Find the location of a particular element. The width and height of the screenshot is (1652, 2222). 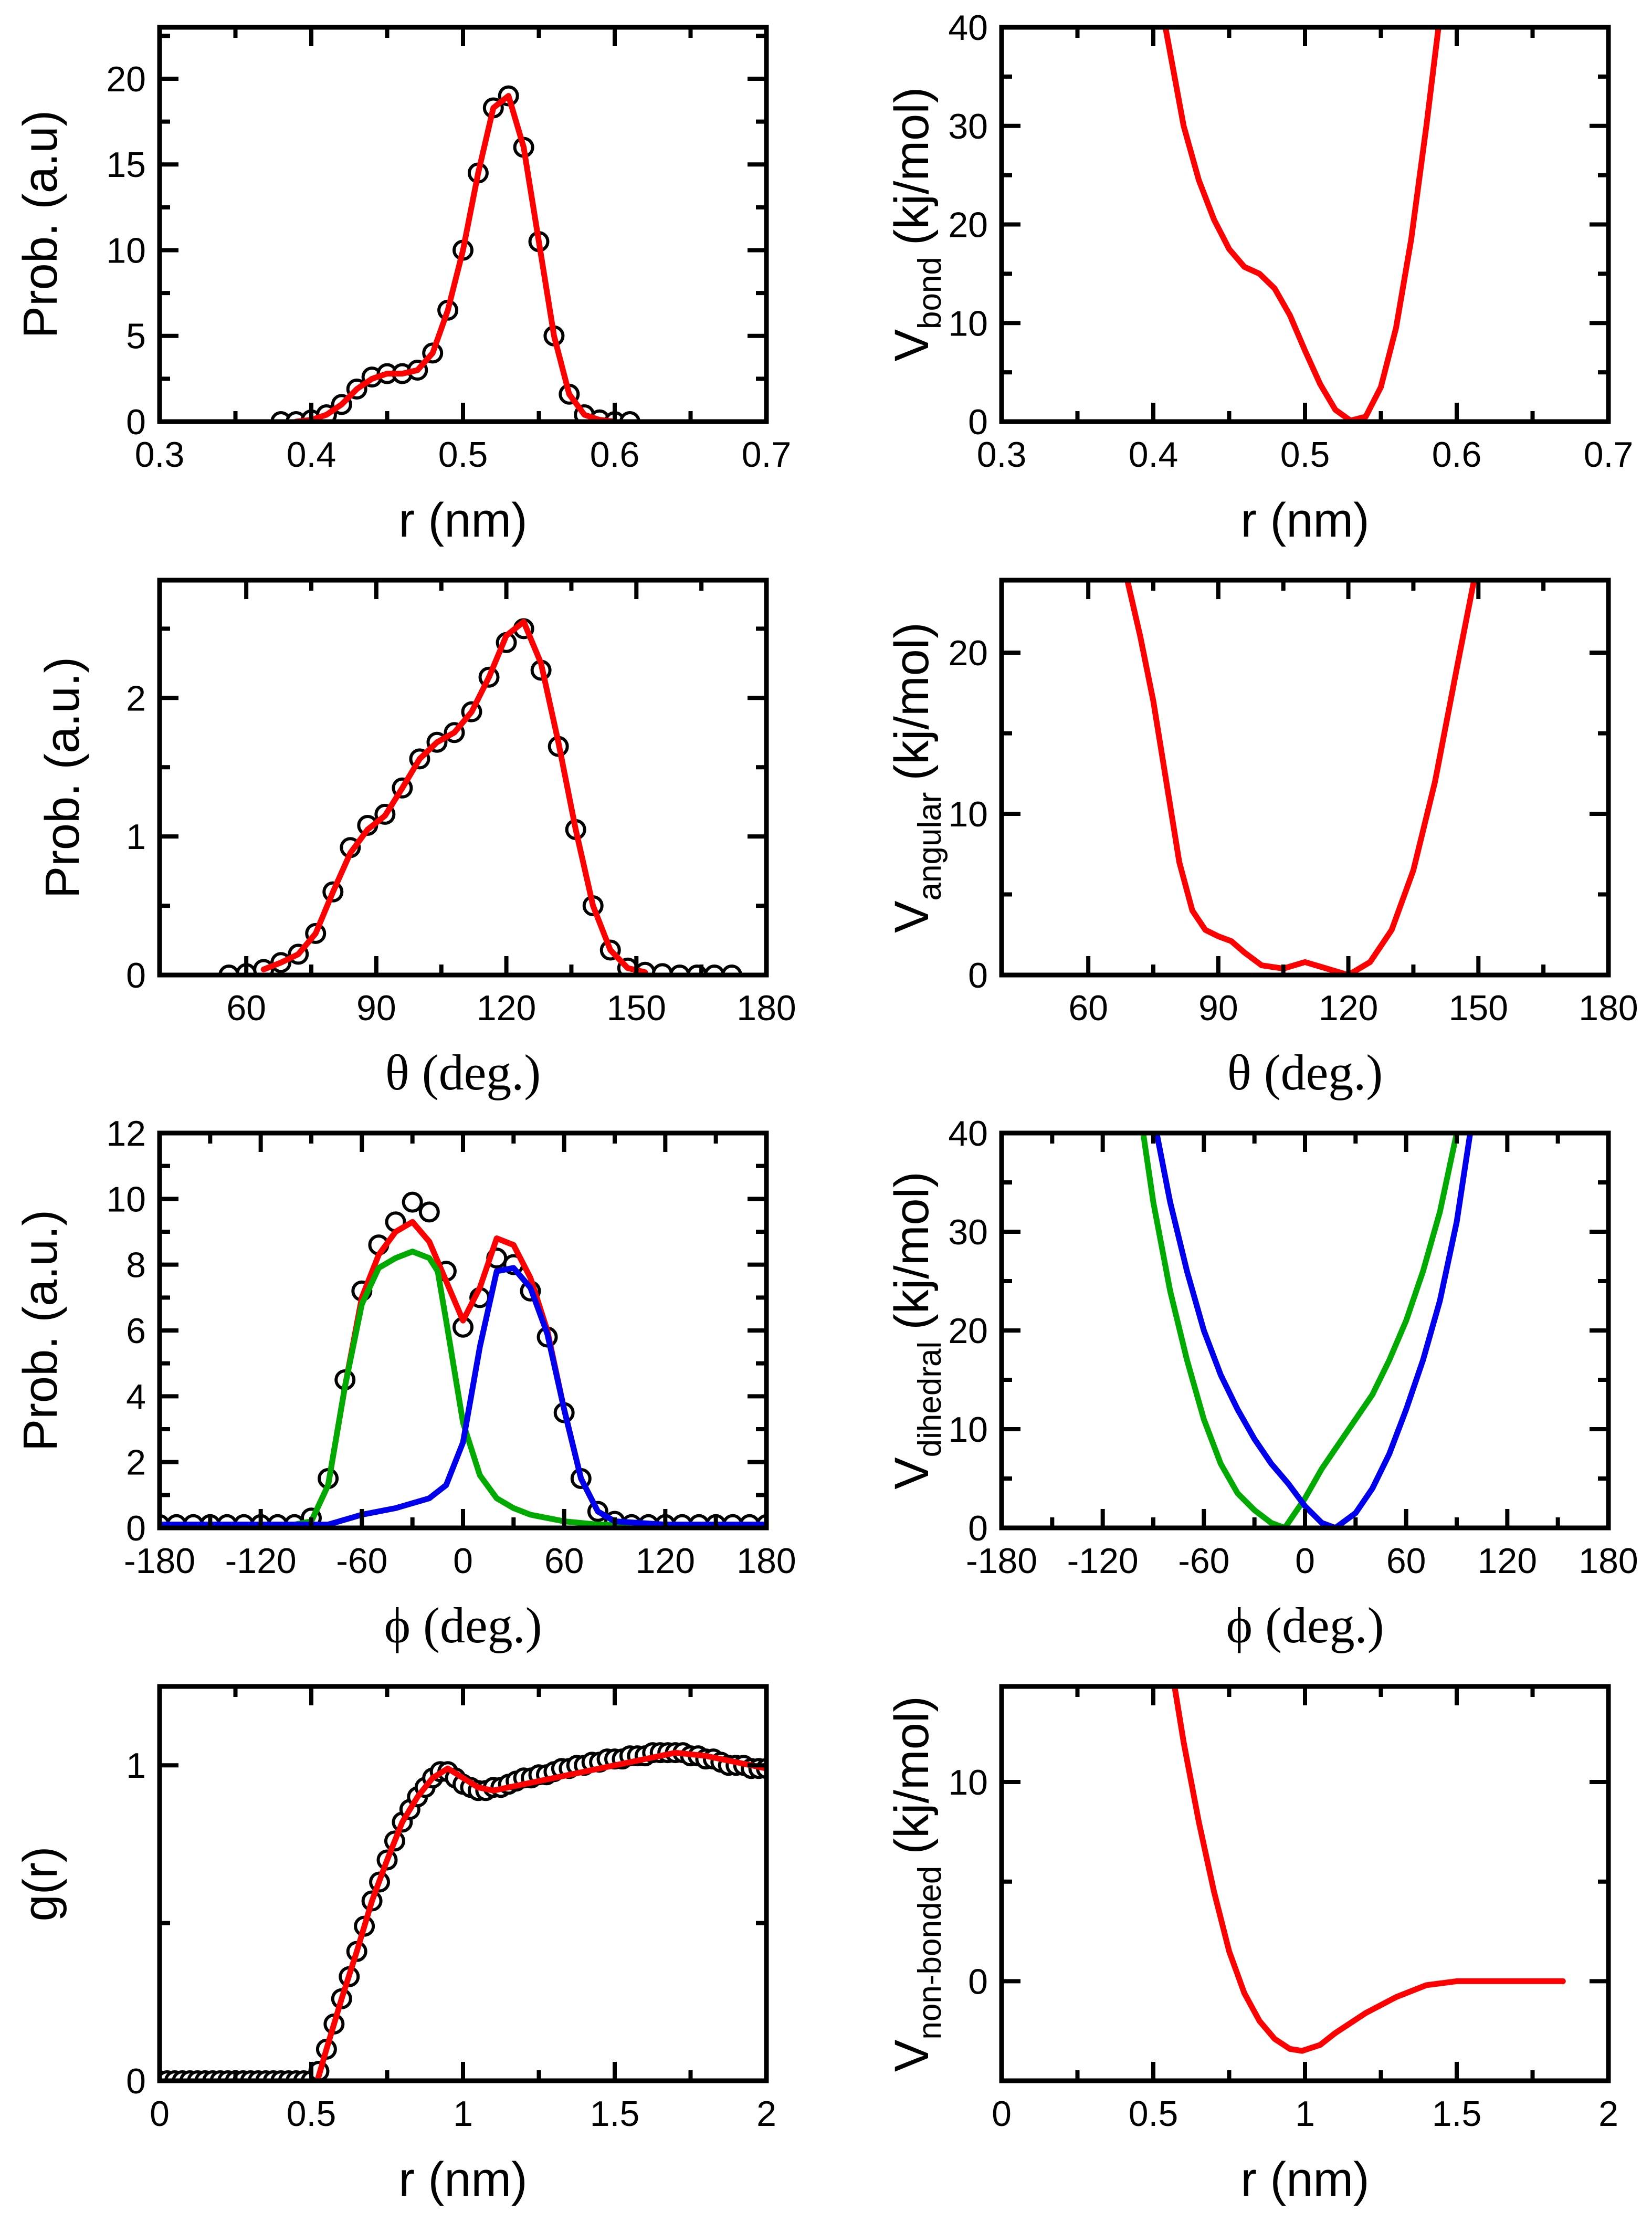

panel-4-ytick-label: 10 is located at coordinates (968, 814).